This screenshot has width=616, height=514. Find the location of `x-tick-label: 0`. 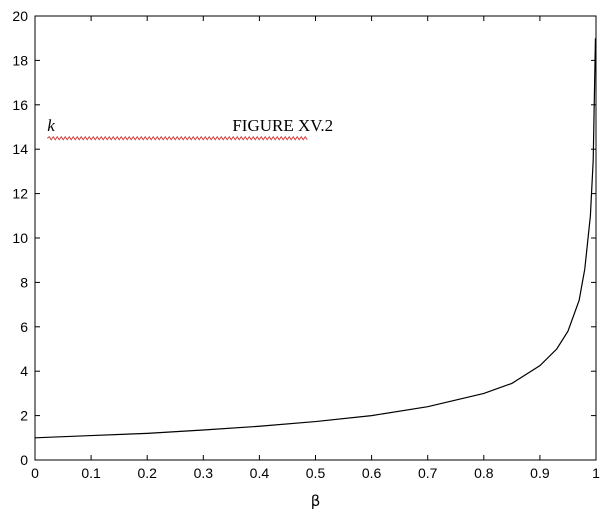

x-tick-label: 0 is located at coordinates (35, 473).